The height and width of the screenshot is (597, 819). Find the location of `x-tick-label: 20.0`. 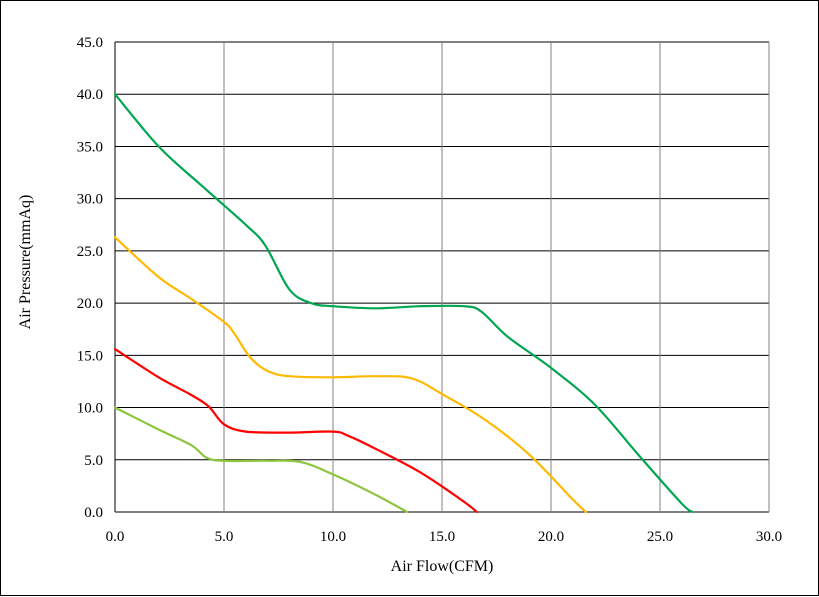

x-tick-label: 20.0 is located at coordinates (551, 537).